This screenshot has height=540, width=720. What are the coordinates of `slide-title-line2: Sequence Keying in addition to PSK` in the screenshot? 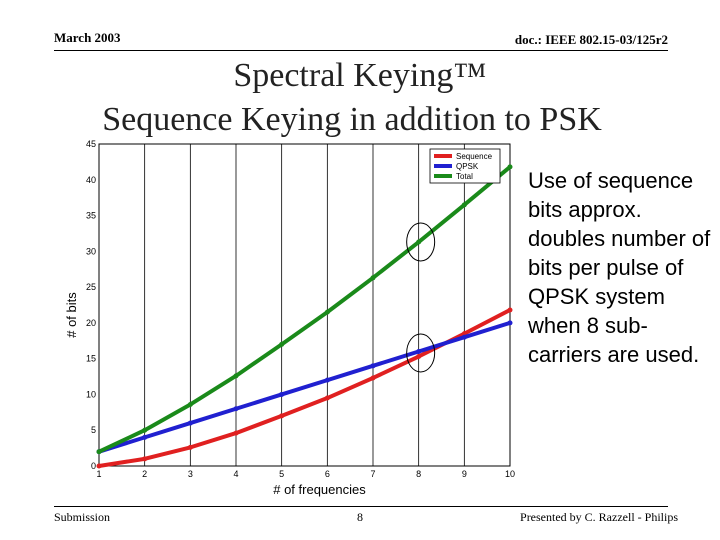 It's located at (352, 119).